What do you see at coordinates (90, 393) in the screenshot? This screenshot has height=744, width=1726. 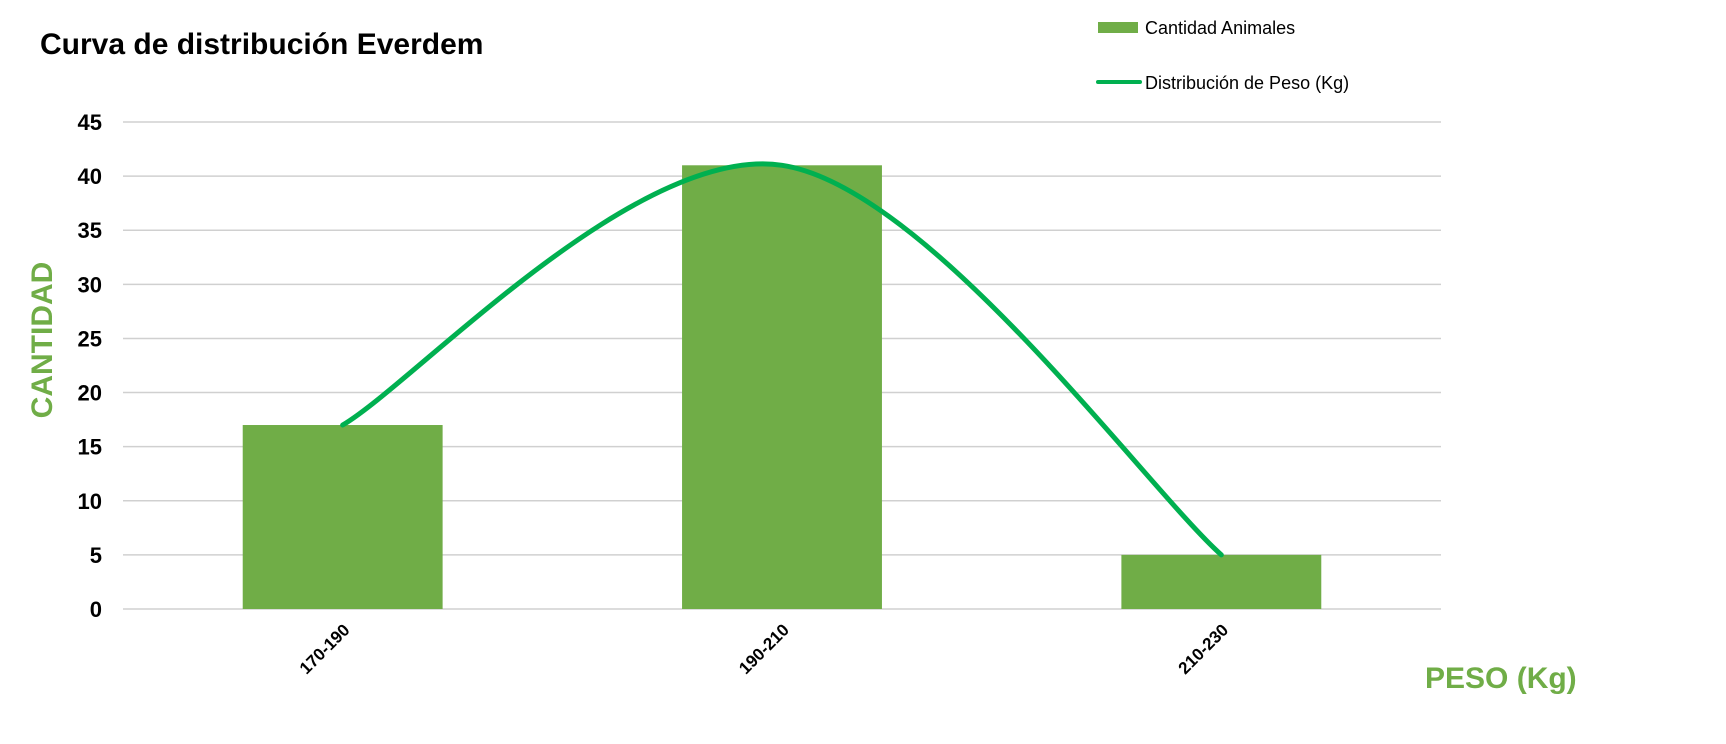 I see `y-tick-label: 20` at bounding box center [90, 393].